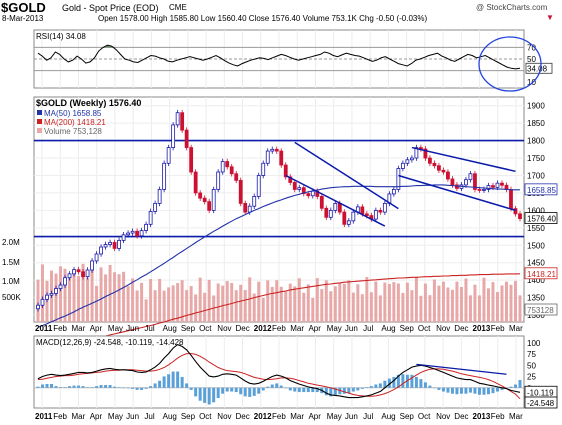 The height and width of the screenshot is (425, 562). What do you see at coordinates (536, 106) in the screenshot?
I see `price-tick-label: 1900` at bounding box center [536, 106].